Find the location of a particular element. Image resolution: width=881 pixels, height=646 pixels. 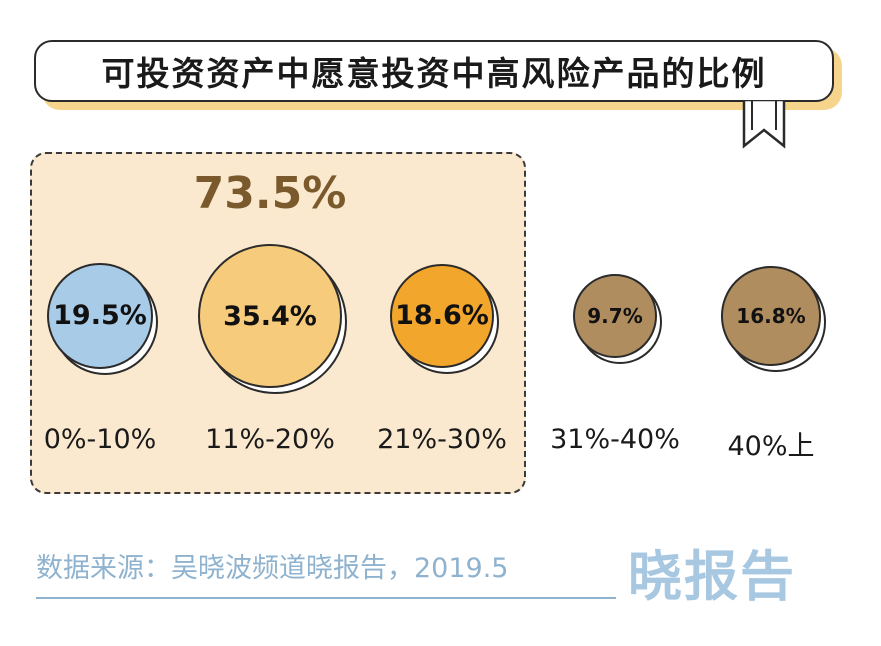

source-underline is located at coordinates (326, 598).